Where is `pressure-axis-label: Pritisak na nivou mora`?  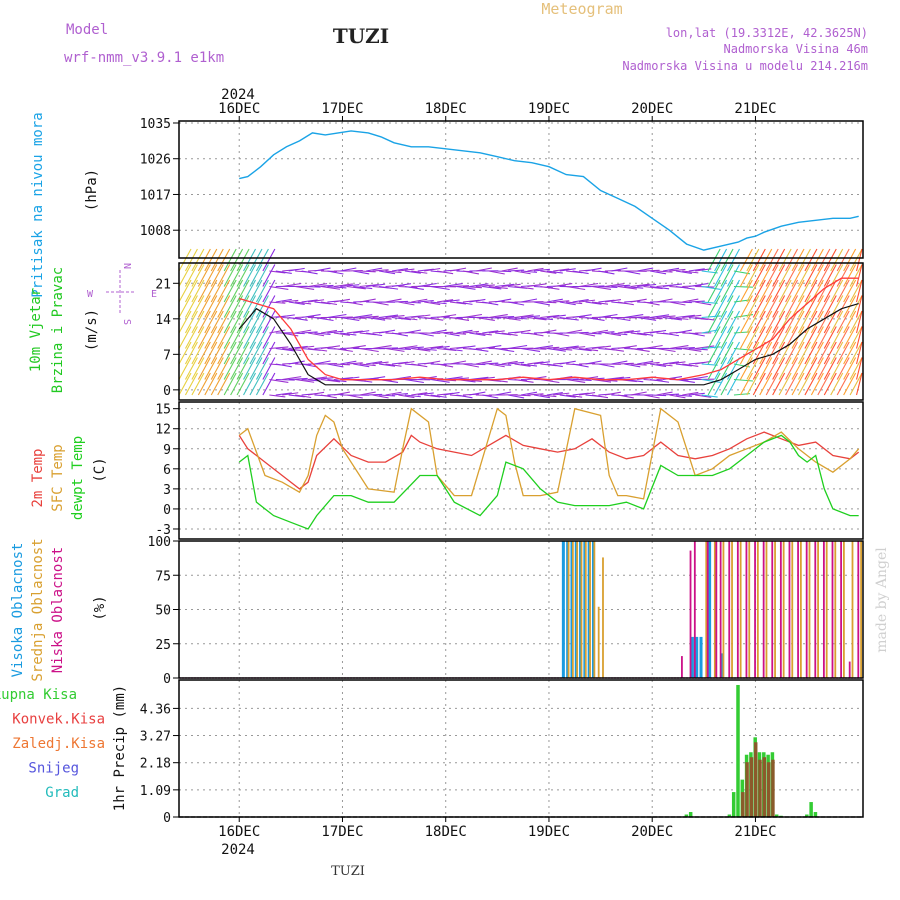
pressure-axis-label: Pritisak na nivou mora is located at coordinates (38, 204).